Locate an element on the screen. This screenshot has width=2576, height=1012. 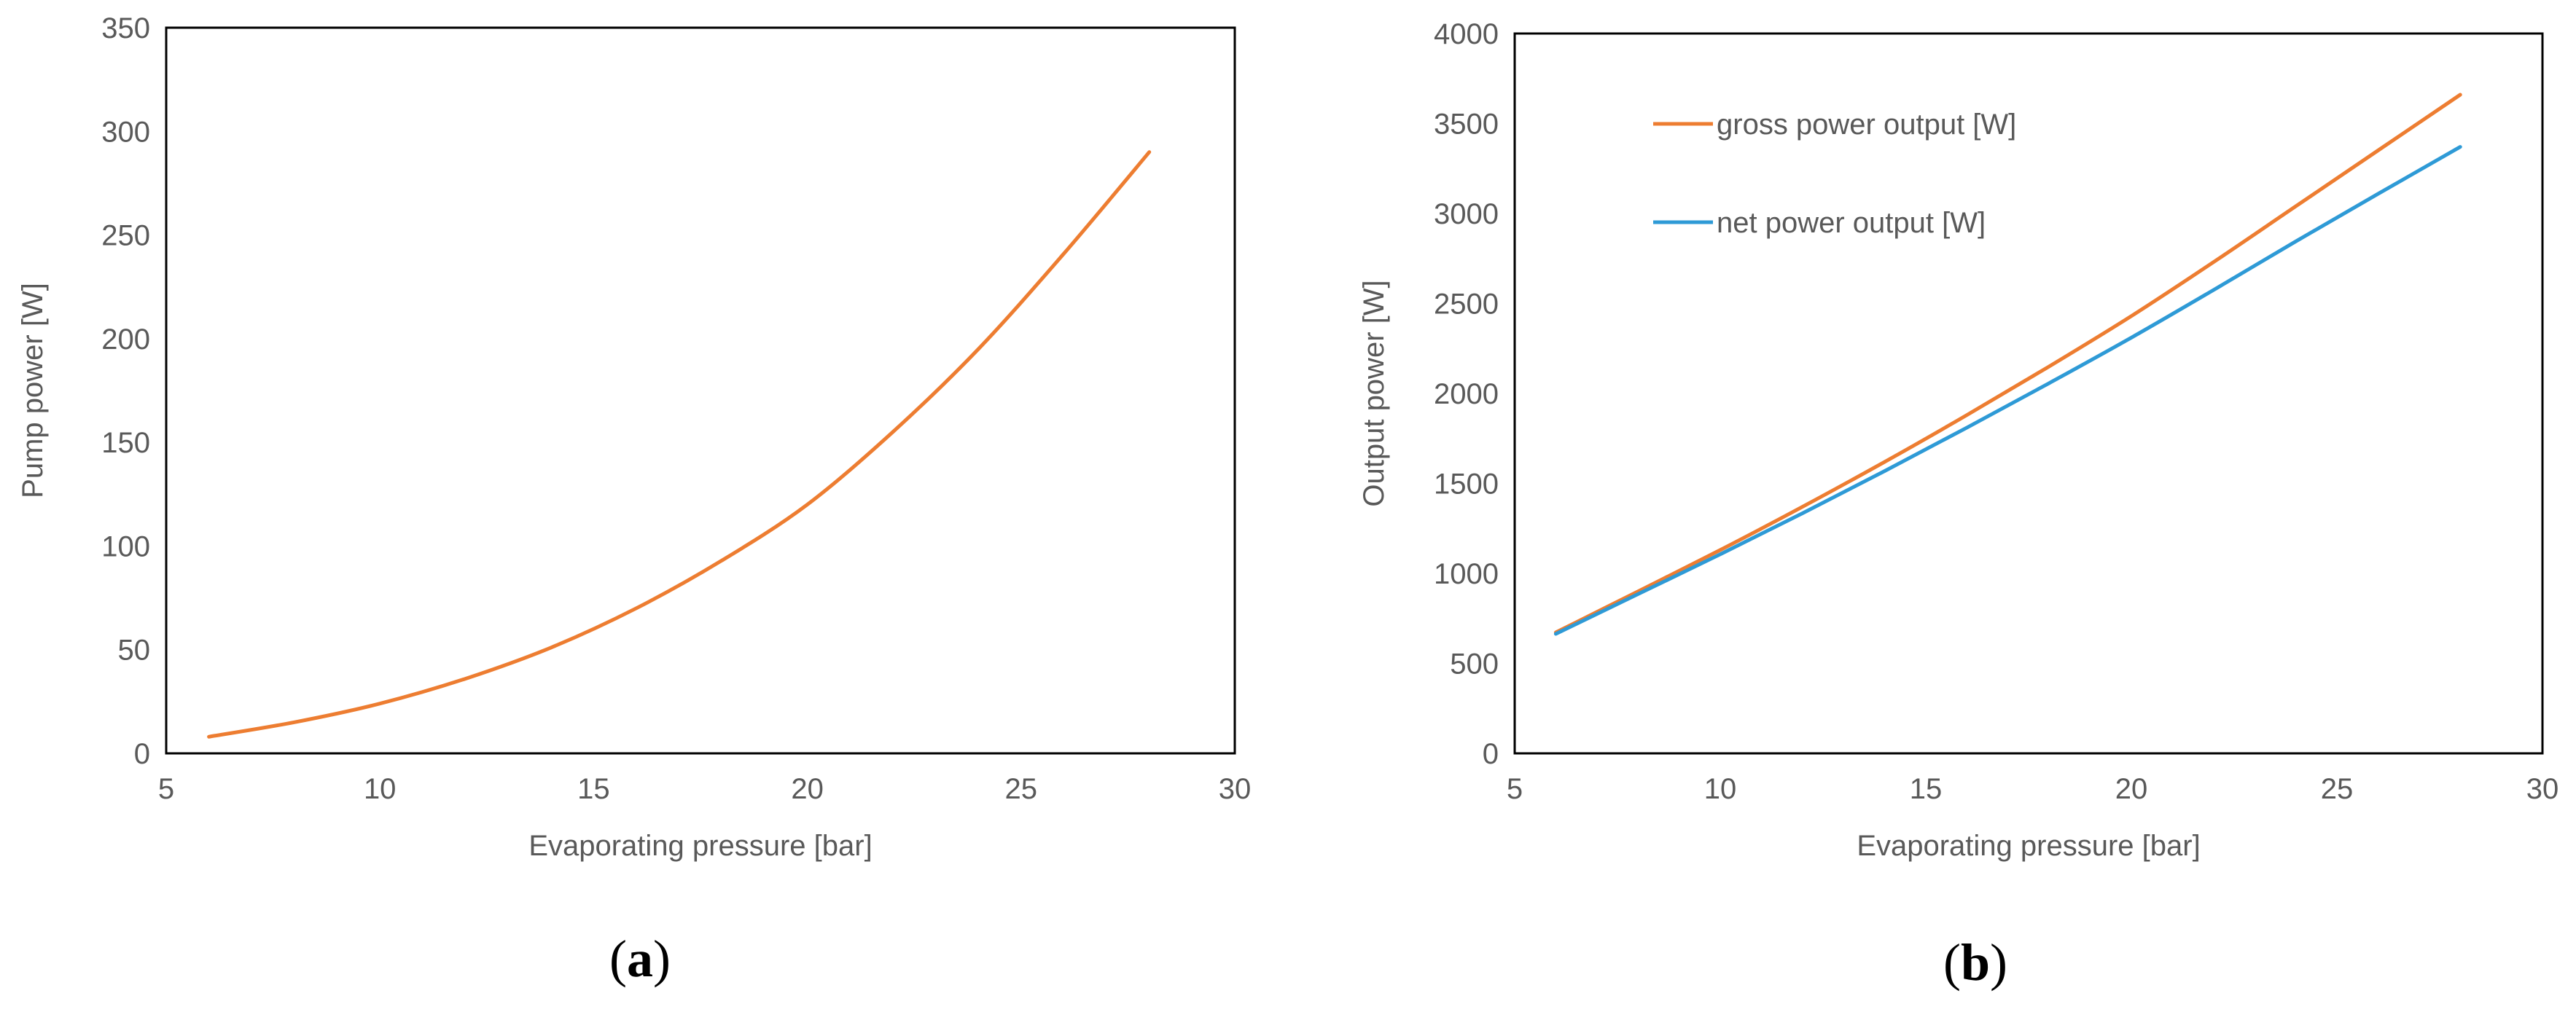
y-tick-label: 4000 is located at coordinates (1466, 34).